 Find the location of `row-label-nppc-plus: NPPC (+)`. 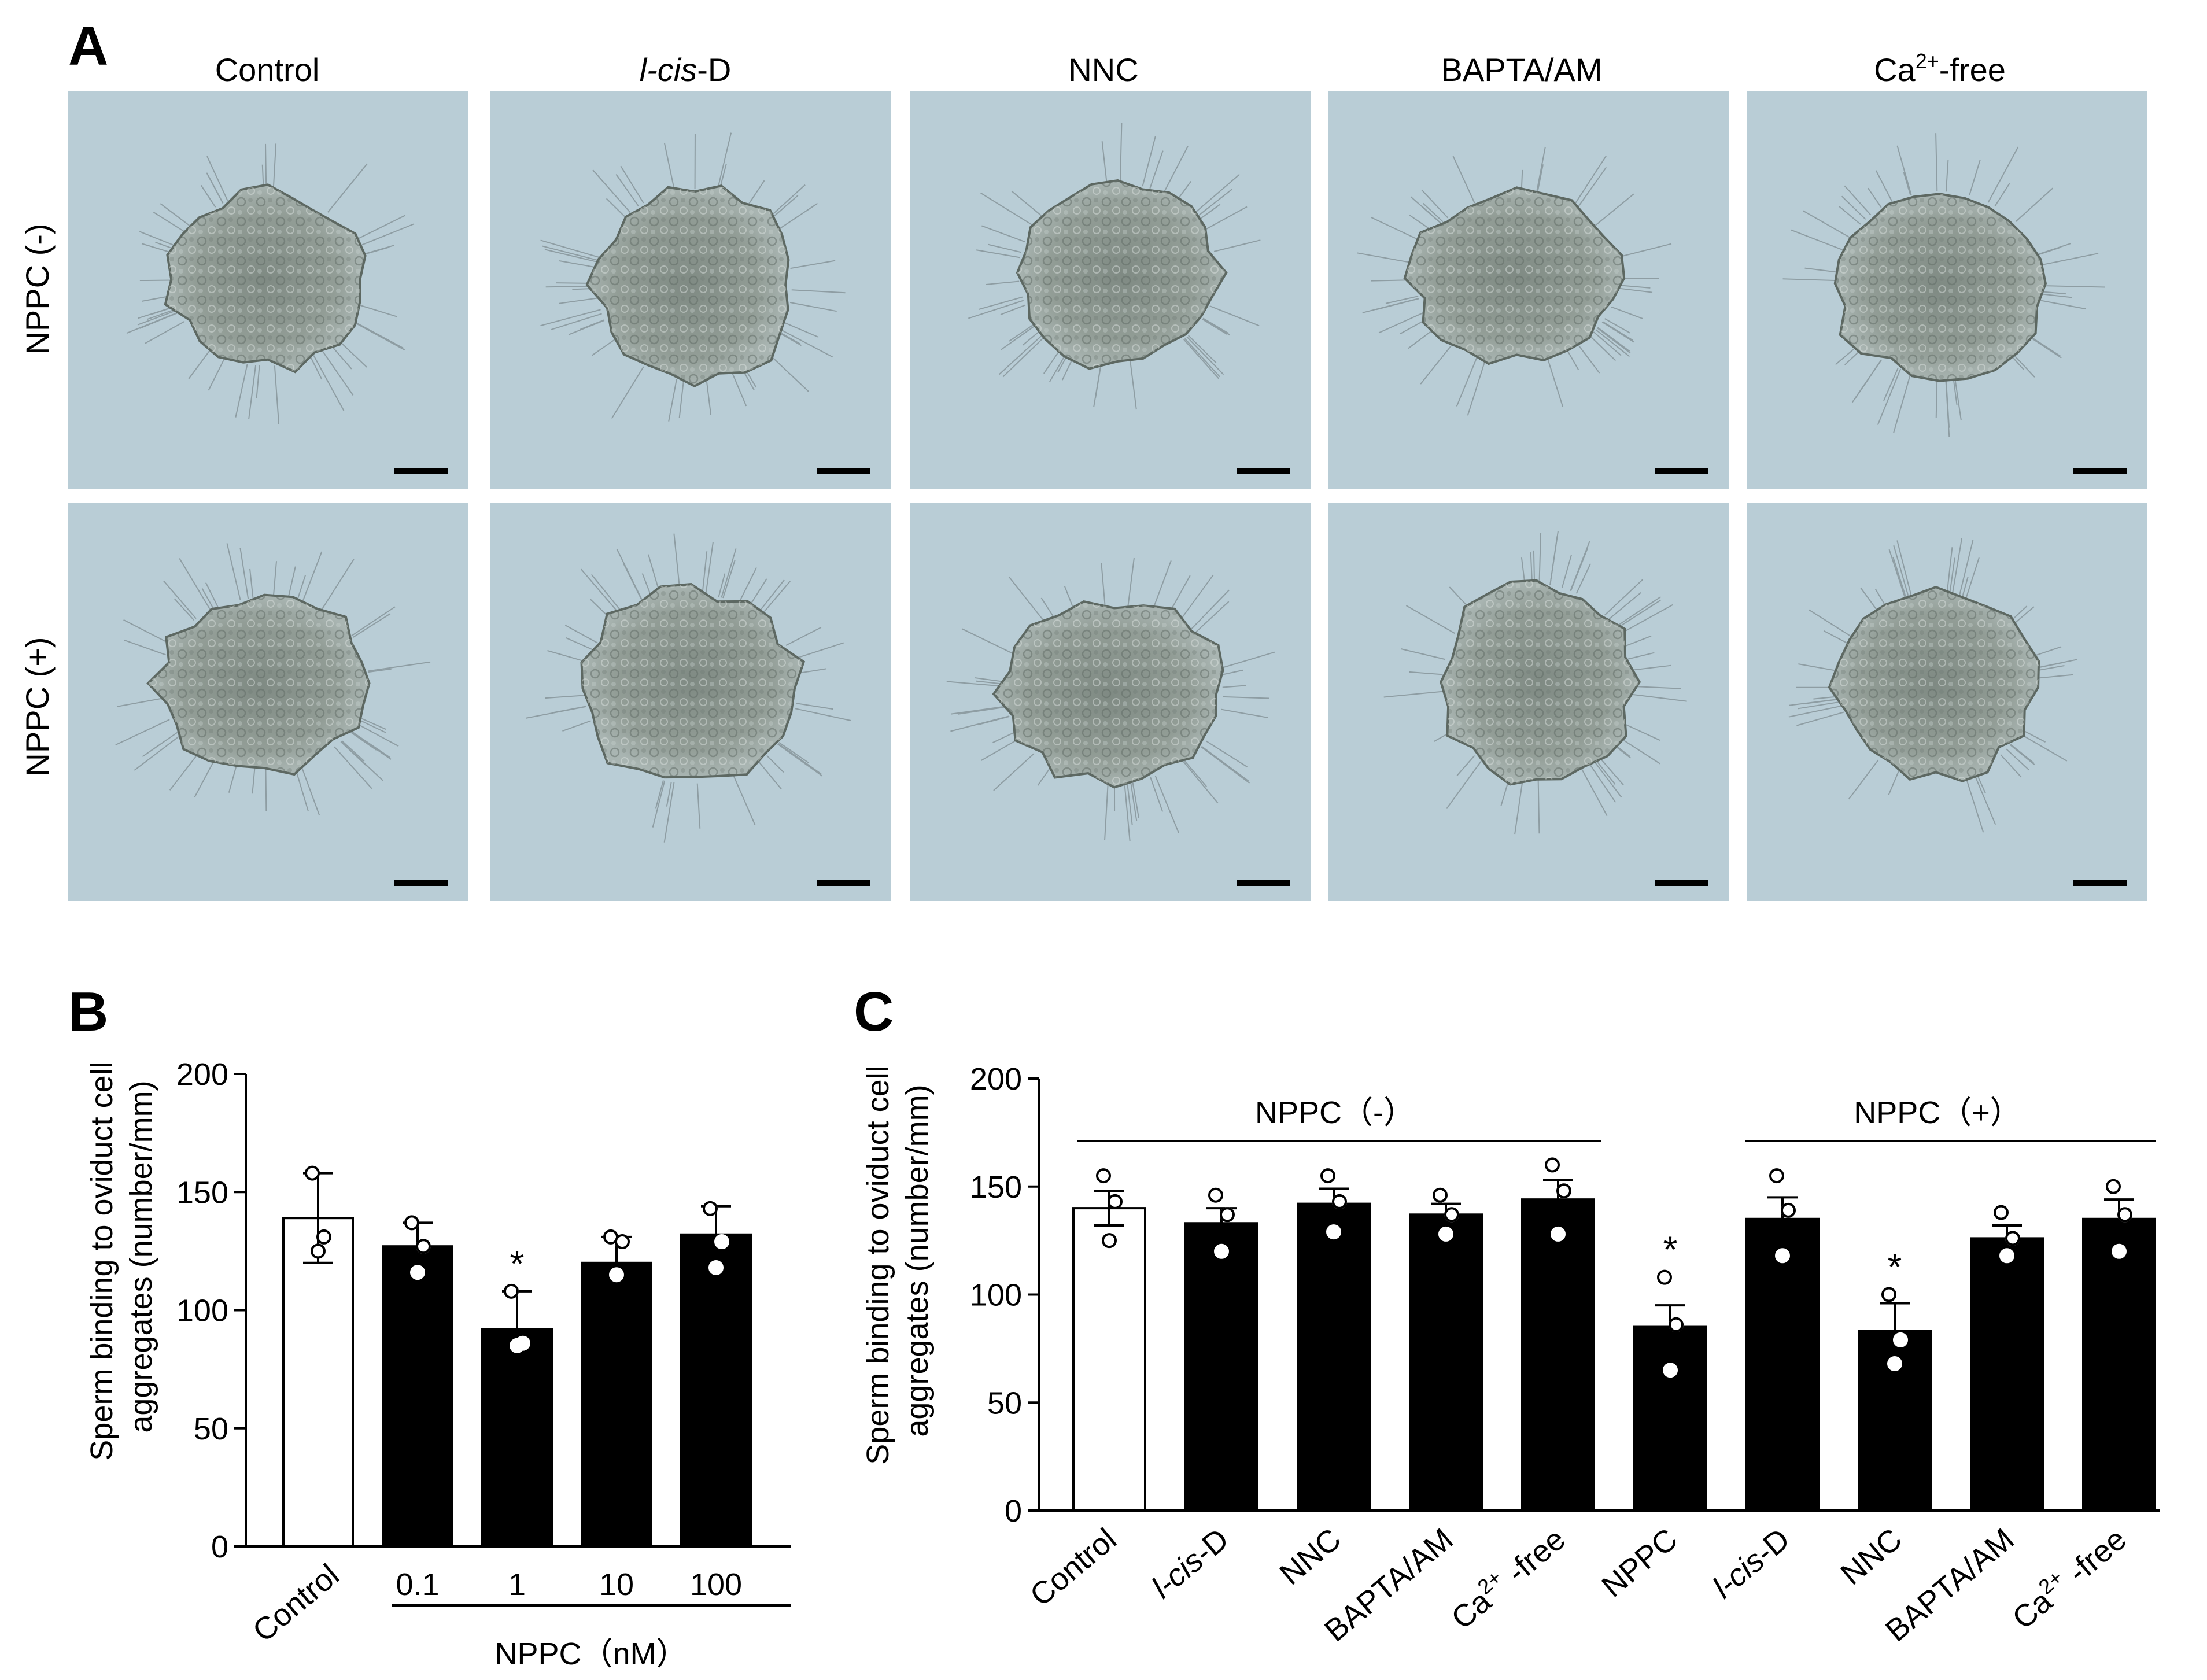

row-label-nppc-plus: NPPC (+) is located at coordinates (37, 706).